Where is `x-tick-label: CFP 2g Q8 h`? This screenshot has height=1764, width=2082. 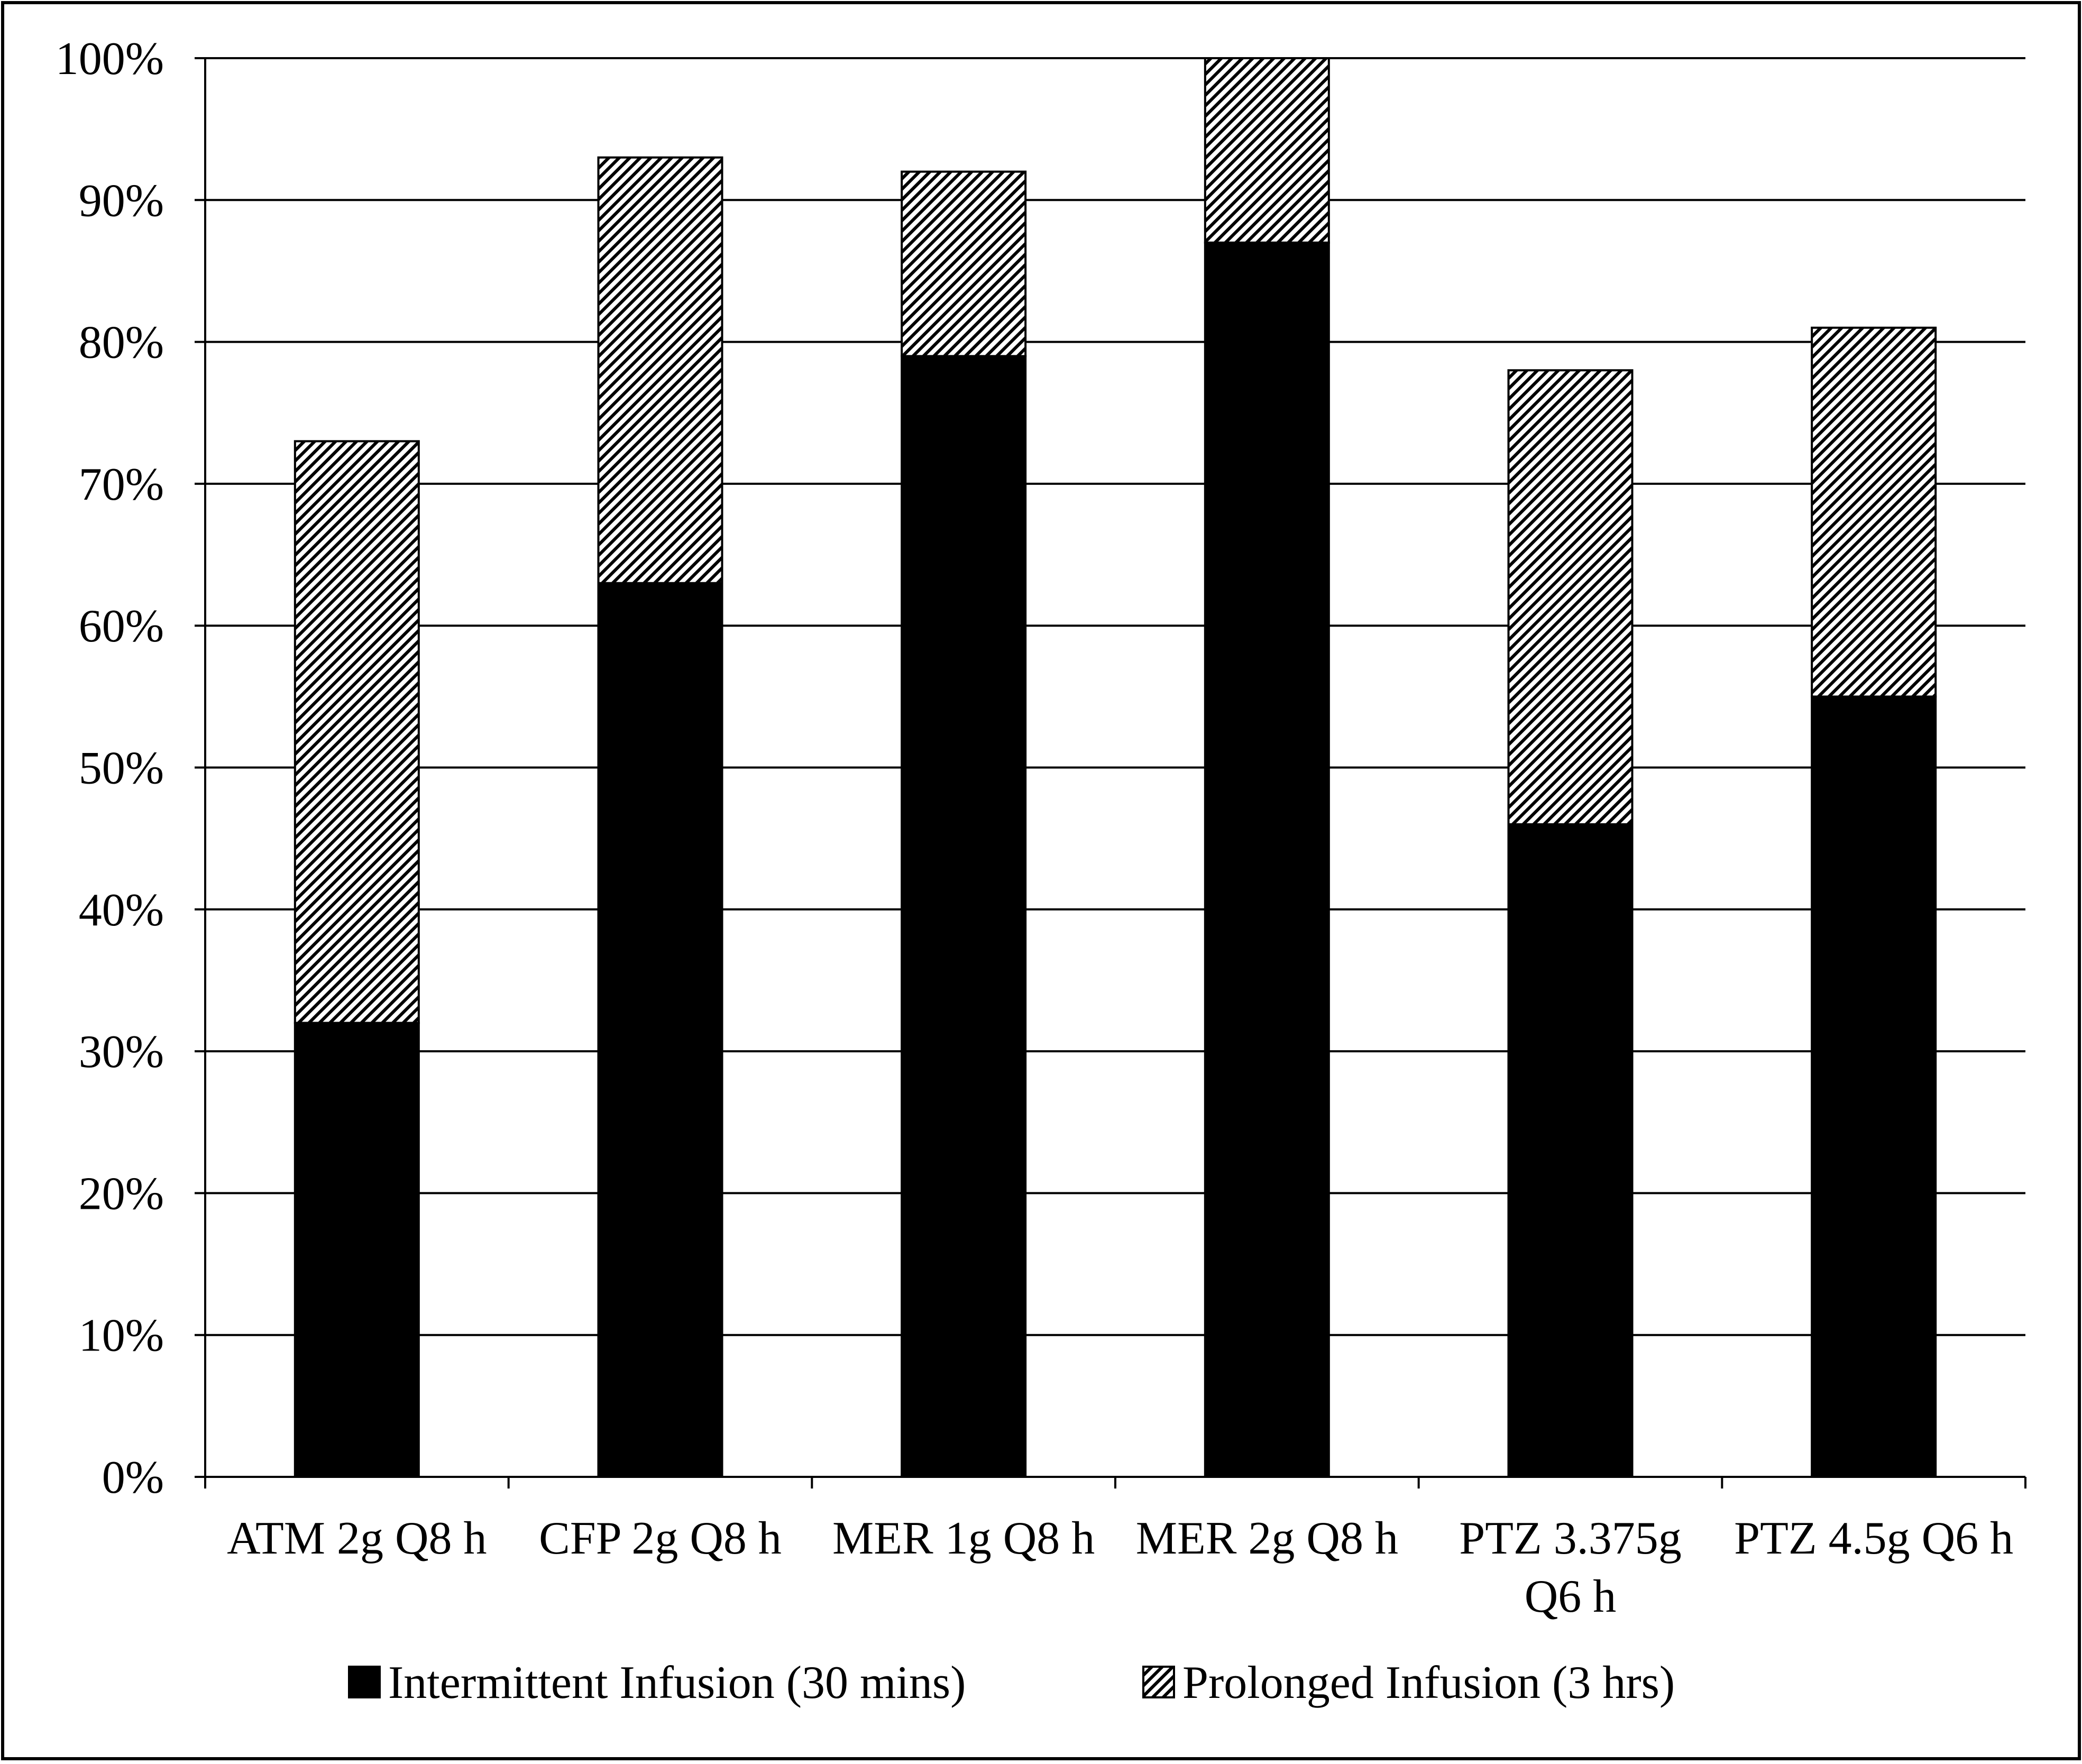
x-tick-label: CFP 2g Q8 h is located at coordinates (660, 1539).